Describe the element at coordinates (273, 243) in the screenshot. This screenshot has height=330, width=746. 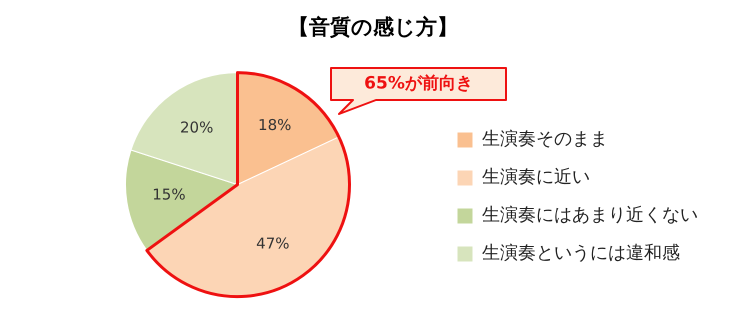
I see `data-label: 47%` at that location.